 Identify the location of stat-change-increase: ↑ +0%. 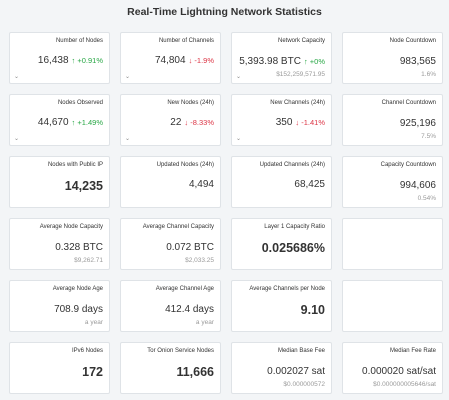
(314, 61).